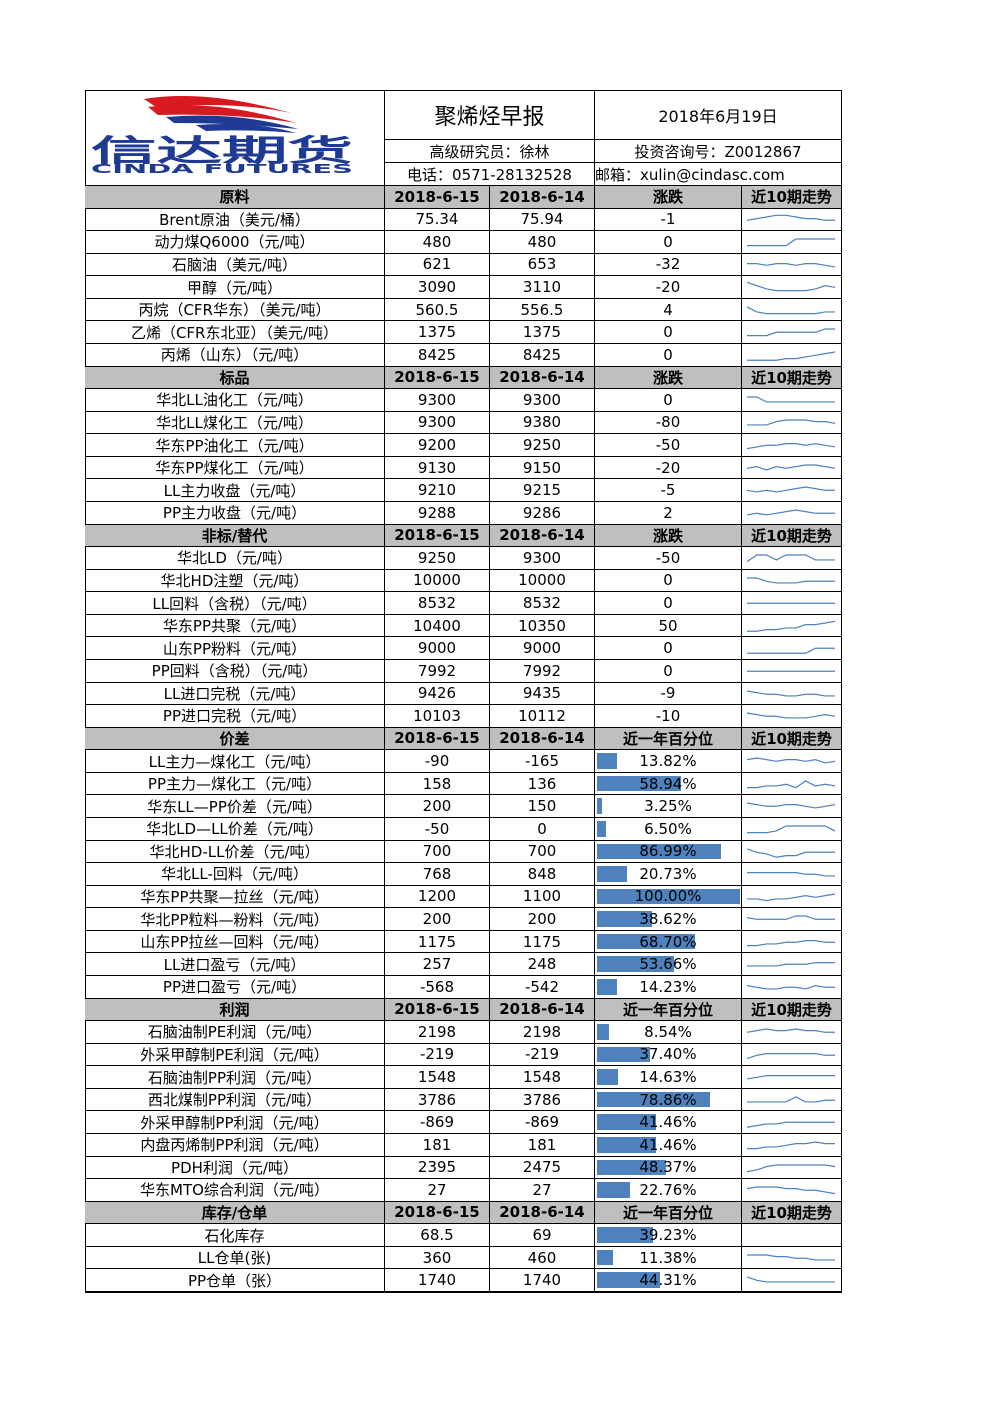 The width and height of the screenshot is (992, 1403). I want to click on value-cell: 3786, so click(437, 1100).